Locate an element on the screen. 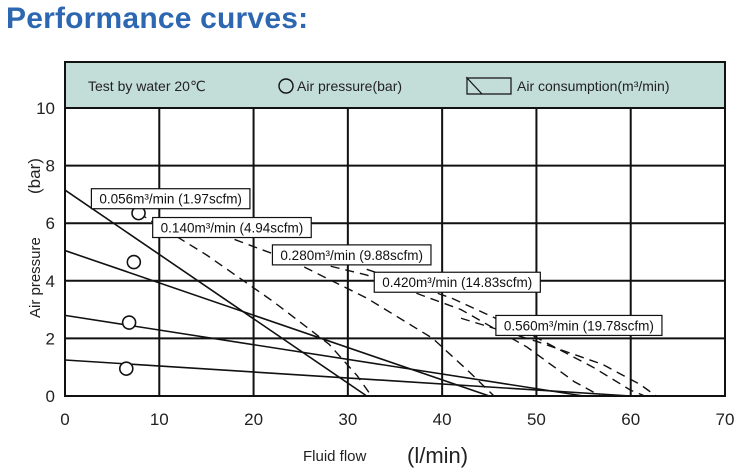  consumption-label-text: 0.420m³/min (14.83scfm) is located at coordinates (457, 282).